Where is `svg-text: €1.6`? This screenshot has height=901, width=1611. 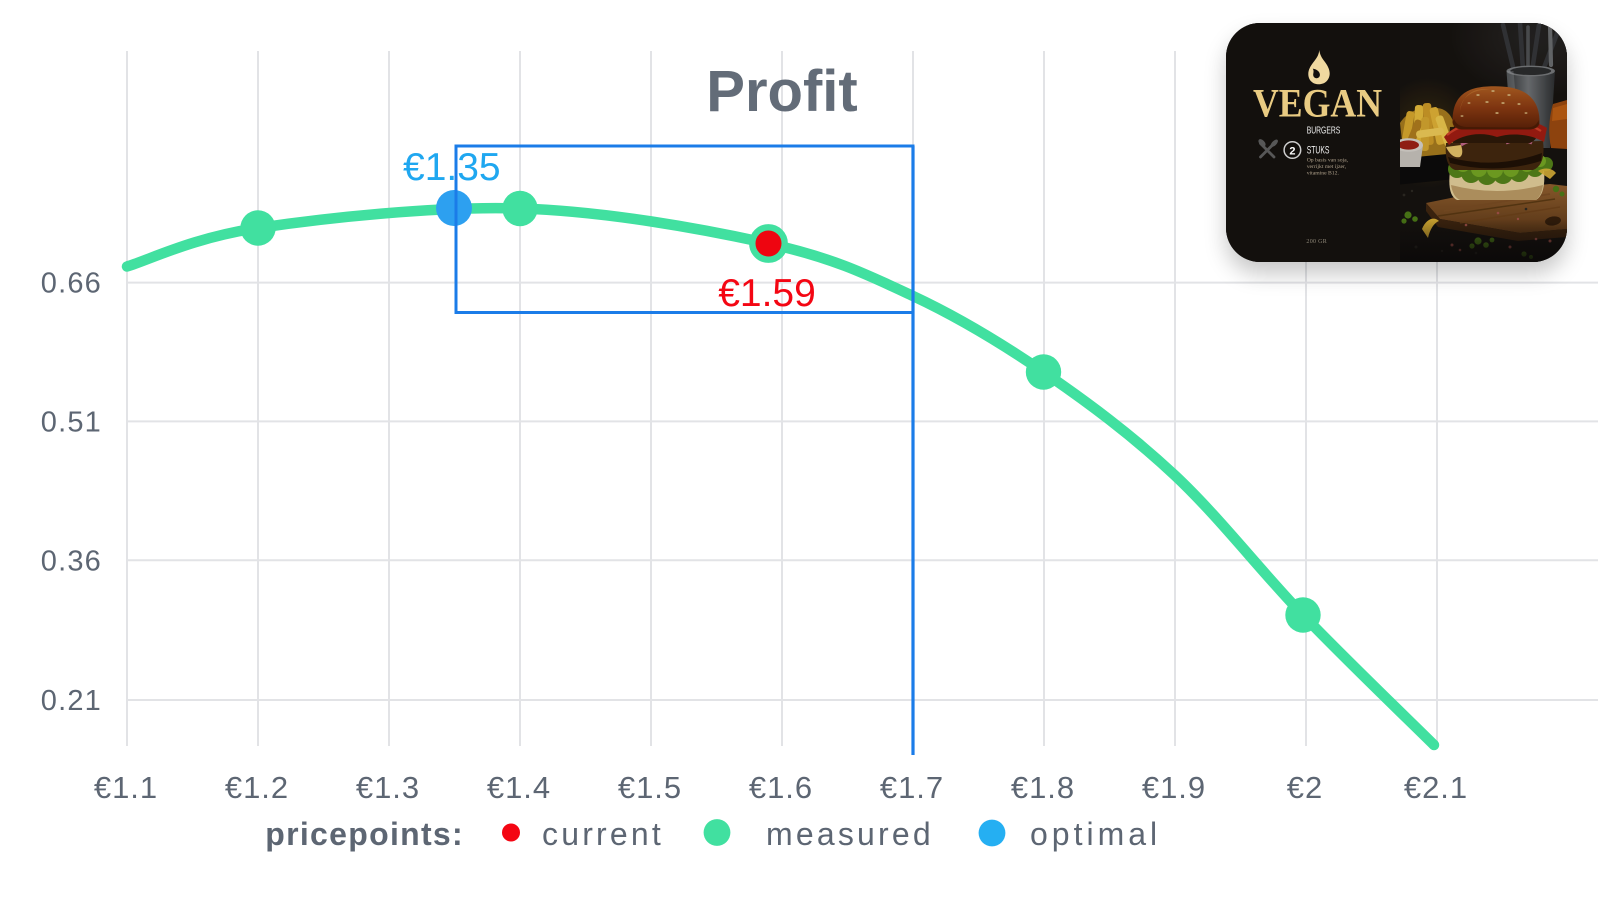
svg-text: €1.6 is located at coordinates (781, 787).